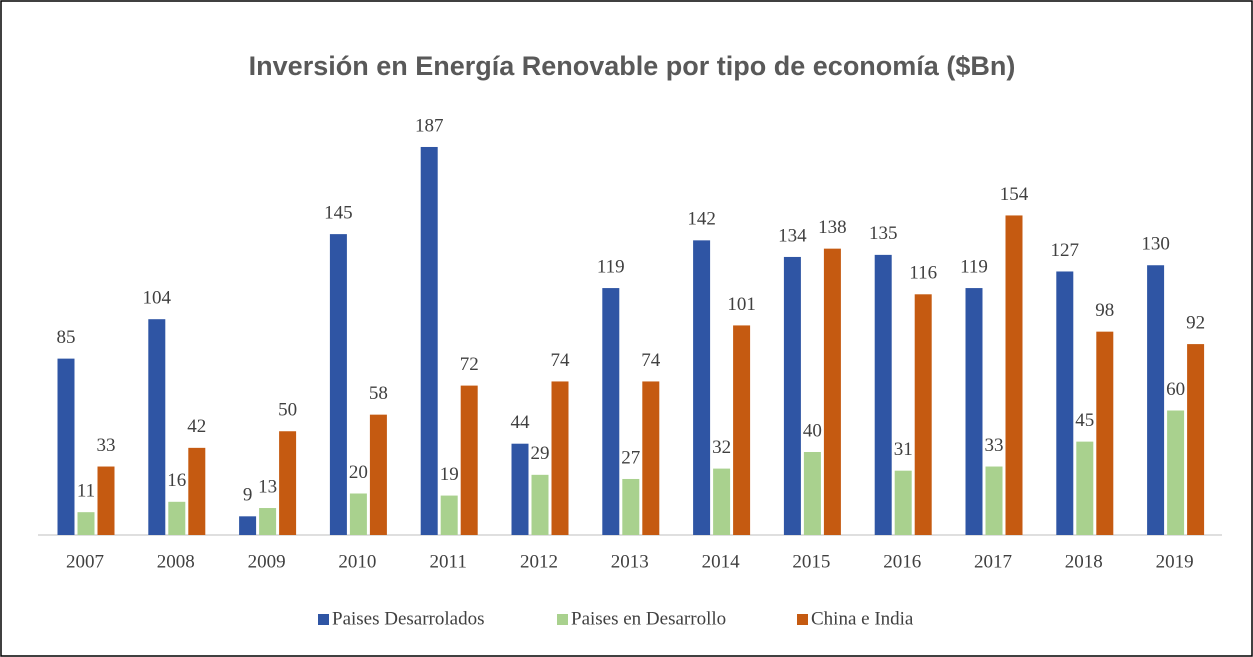  I want to click on data-label: 145, so click(338, 212).